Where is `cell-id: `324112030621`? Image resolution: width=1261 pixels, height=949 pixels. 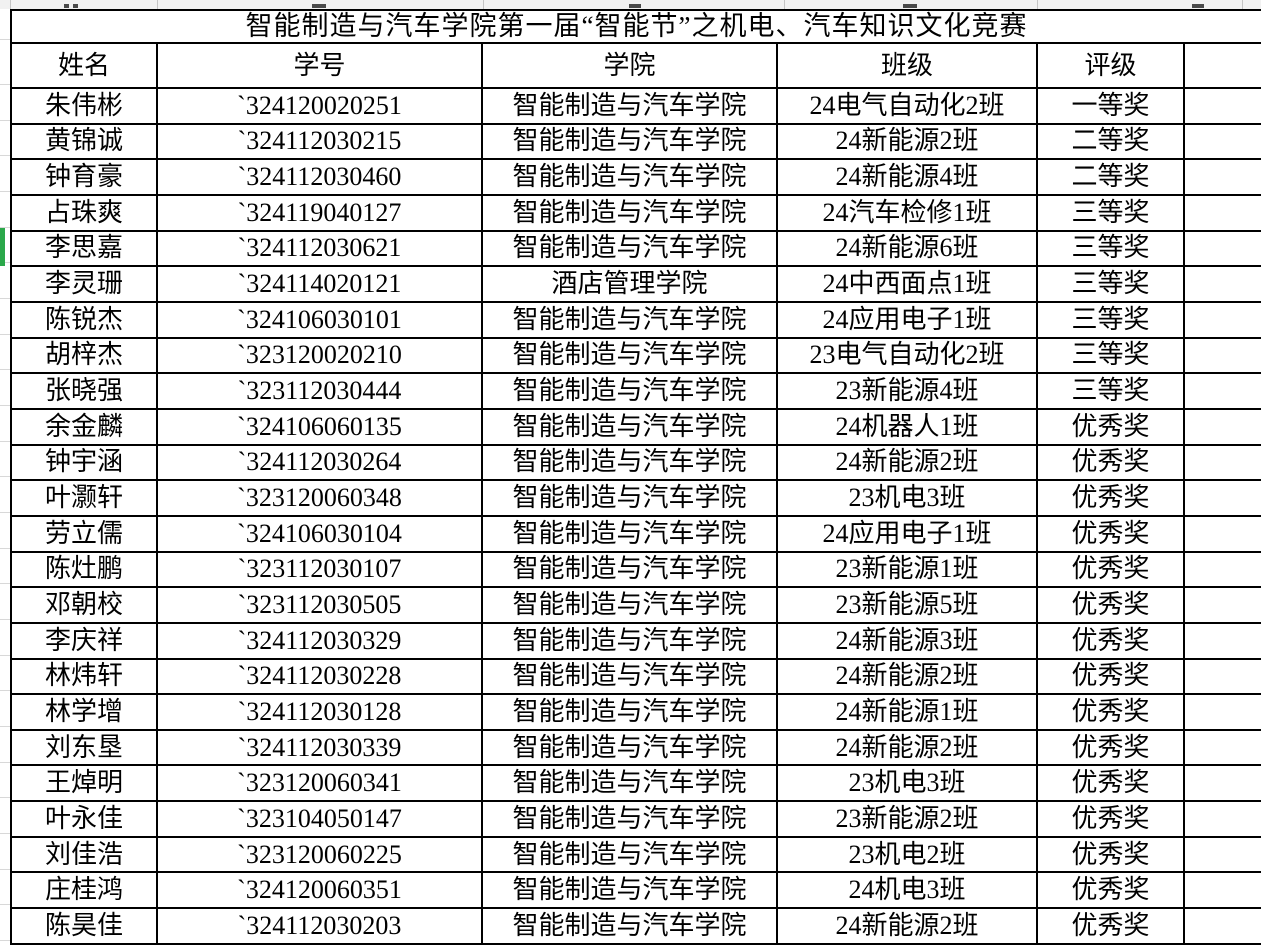
cell-id: `324112030621 is located at coordinates (320, 249).